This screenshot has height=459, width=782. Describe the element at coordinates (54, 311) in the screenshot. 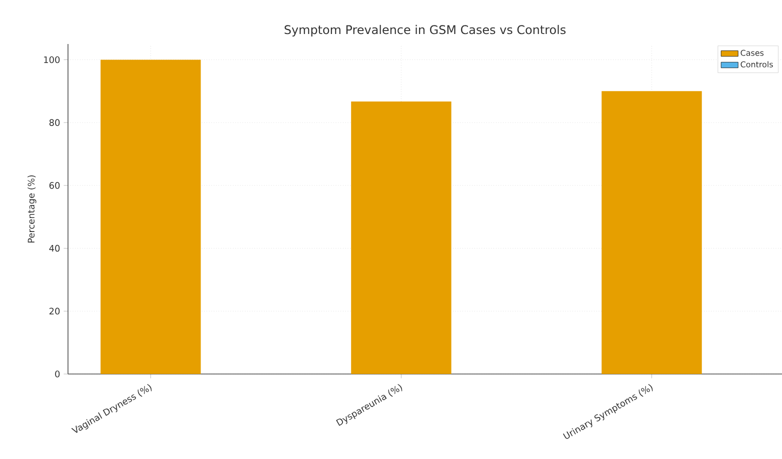

I see `y-tick-label: 20` at that location.